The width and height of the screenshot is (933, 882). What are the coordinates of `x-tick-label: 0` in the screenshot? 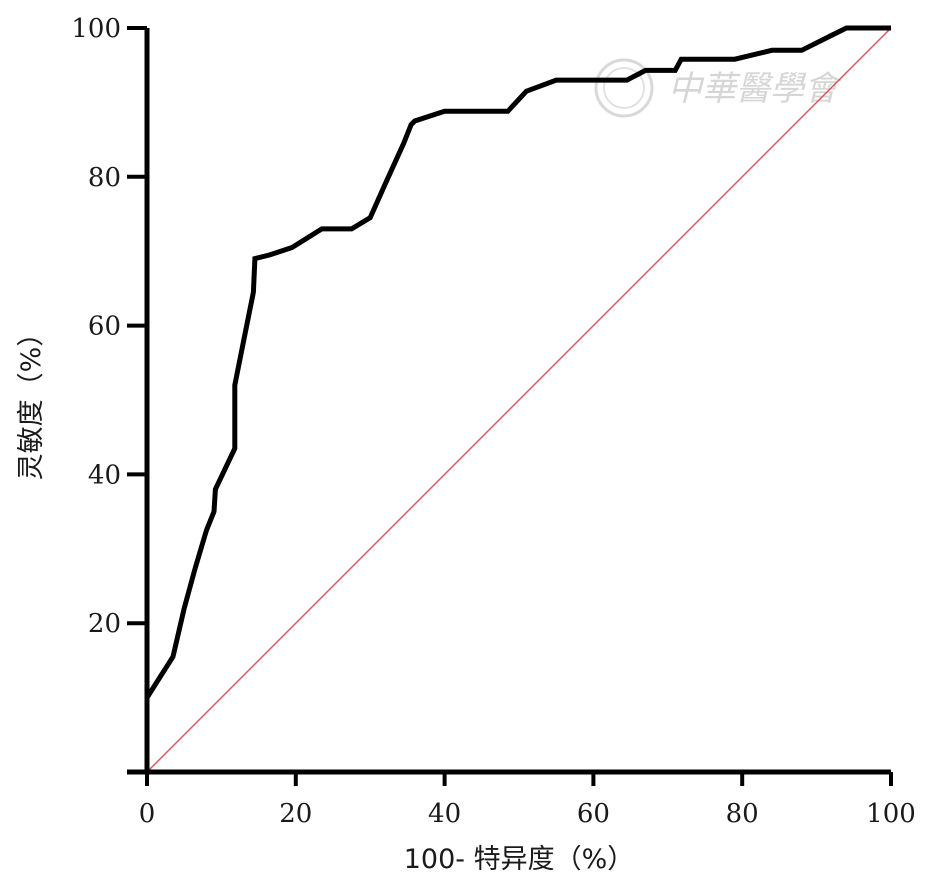 It's located at (147, 814).